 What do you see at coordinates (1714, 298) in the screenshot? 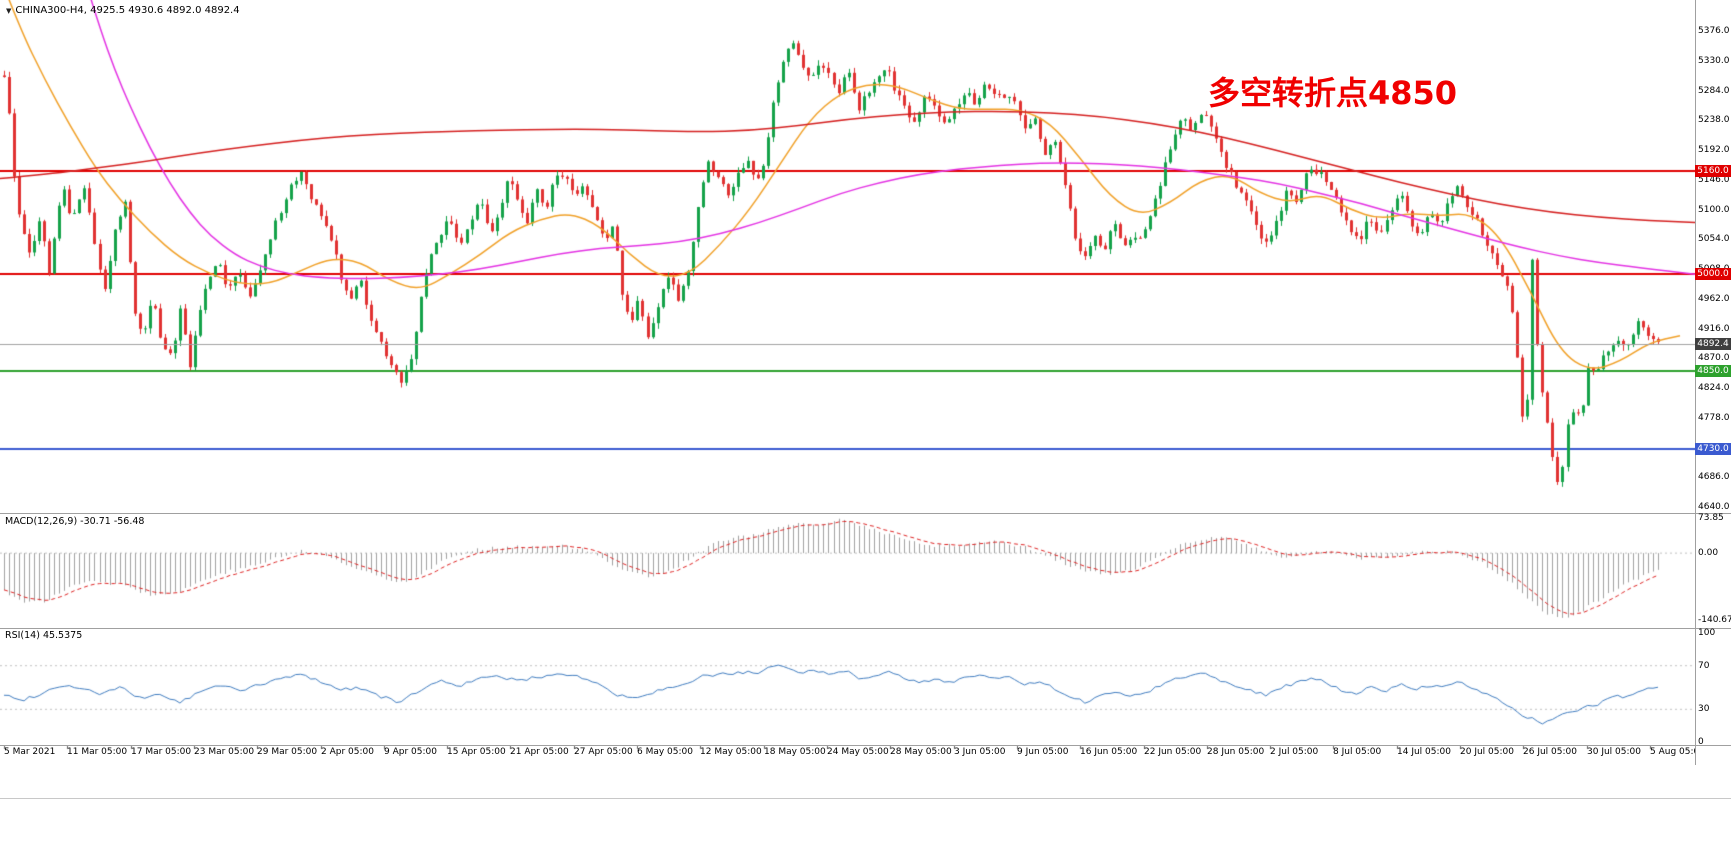
I see `price-tick-label: 4962.0` at bounding box center [1714, 298].